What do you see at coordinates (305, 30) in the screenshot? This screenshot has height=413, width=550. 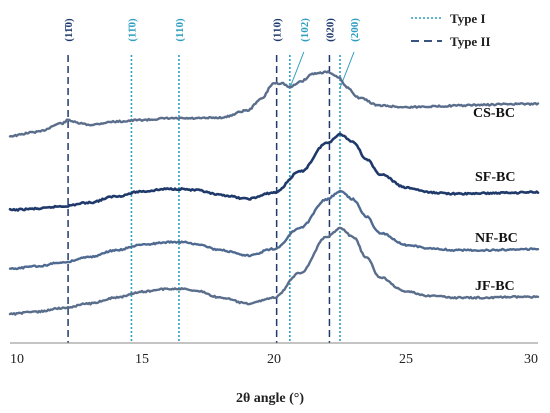 I see `reference-label-5: (102)` at bounding box center [305, 30].